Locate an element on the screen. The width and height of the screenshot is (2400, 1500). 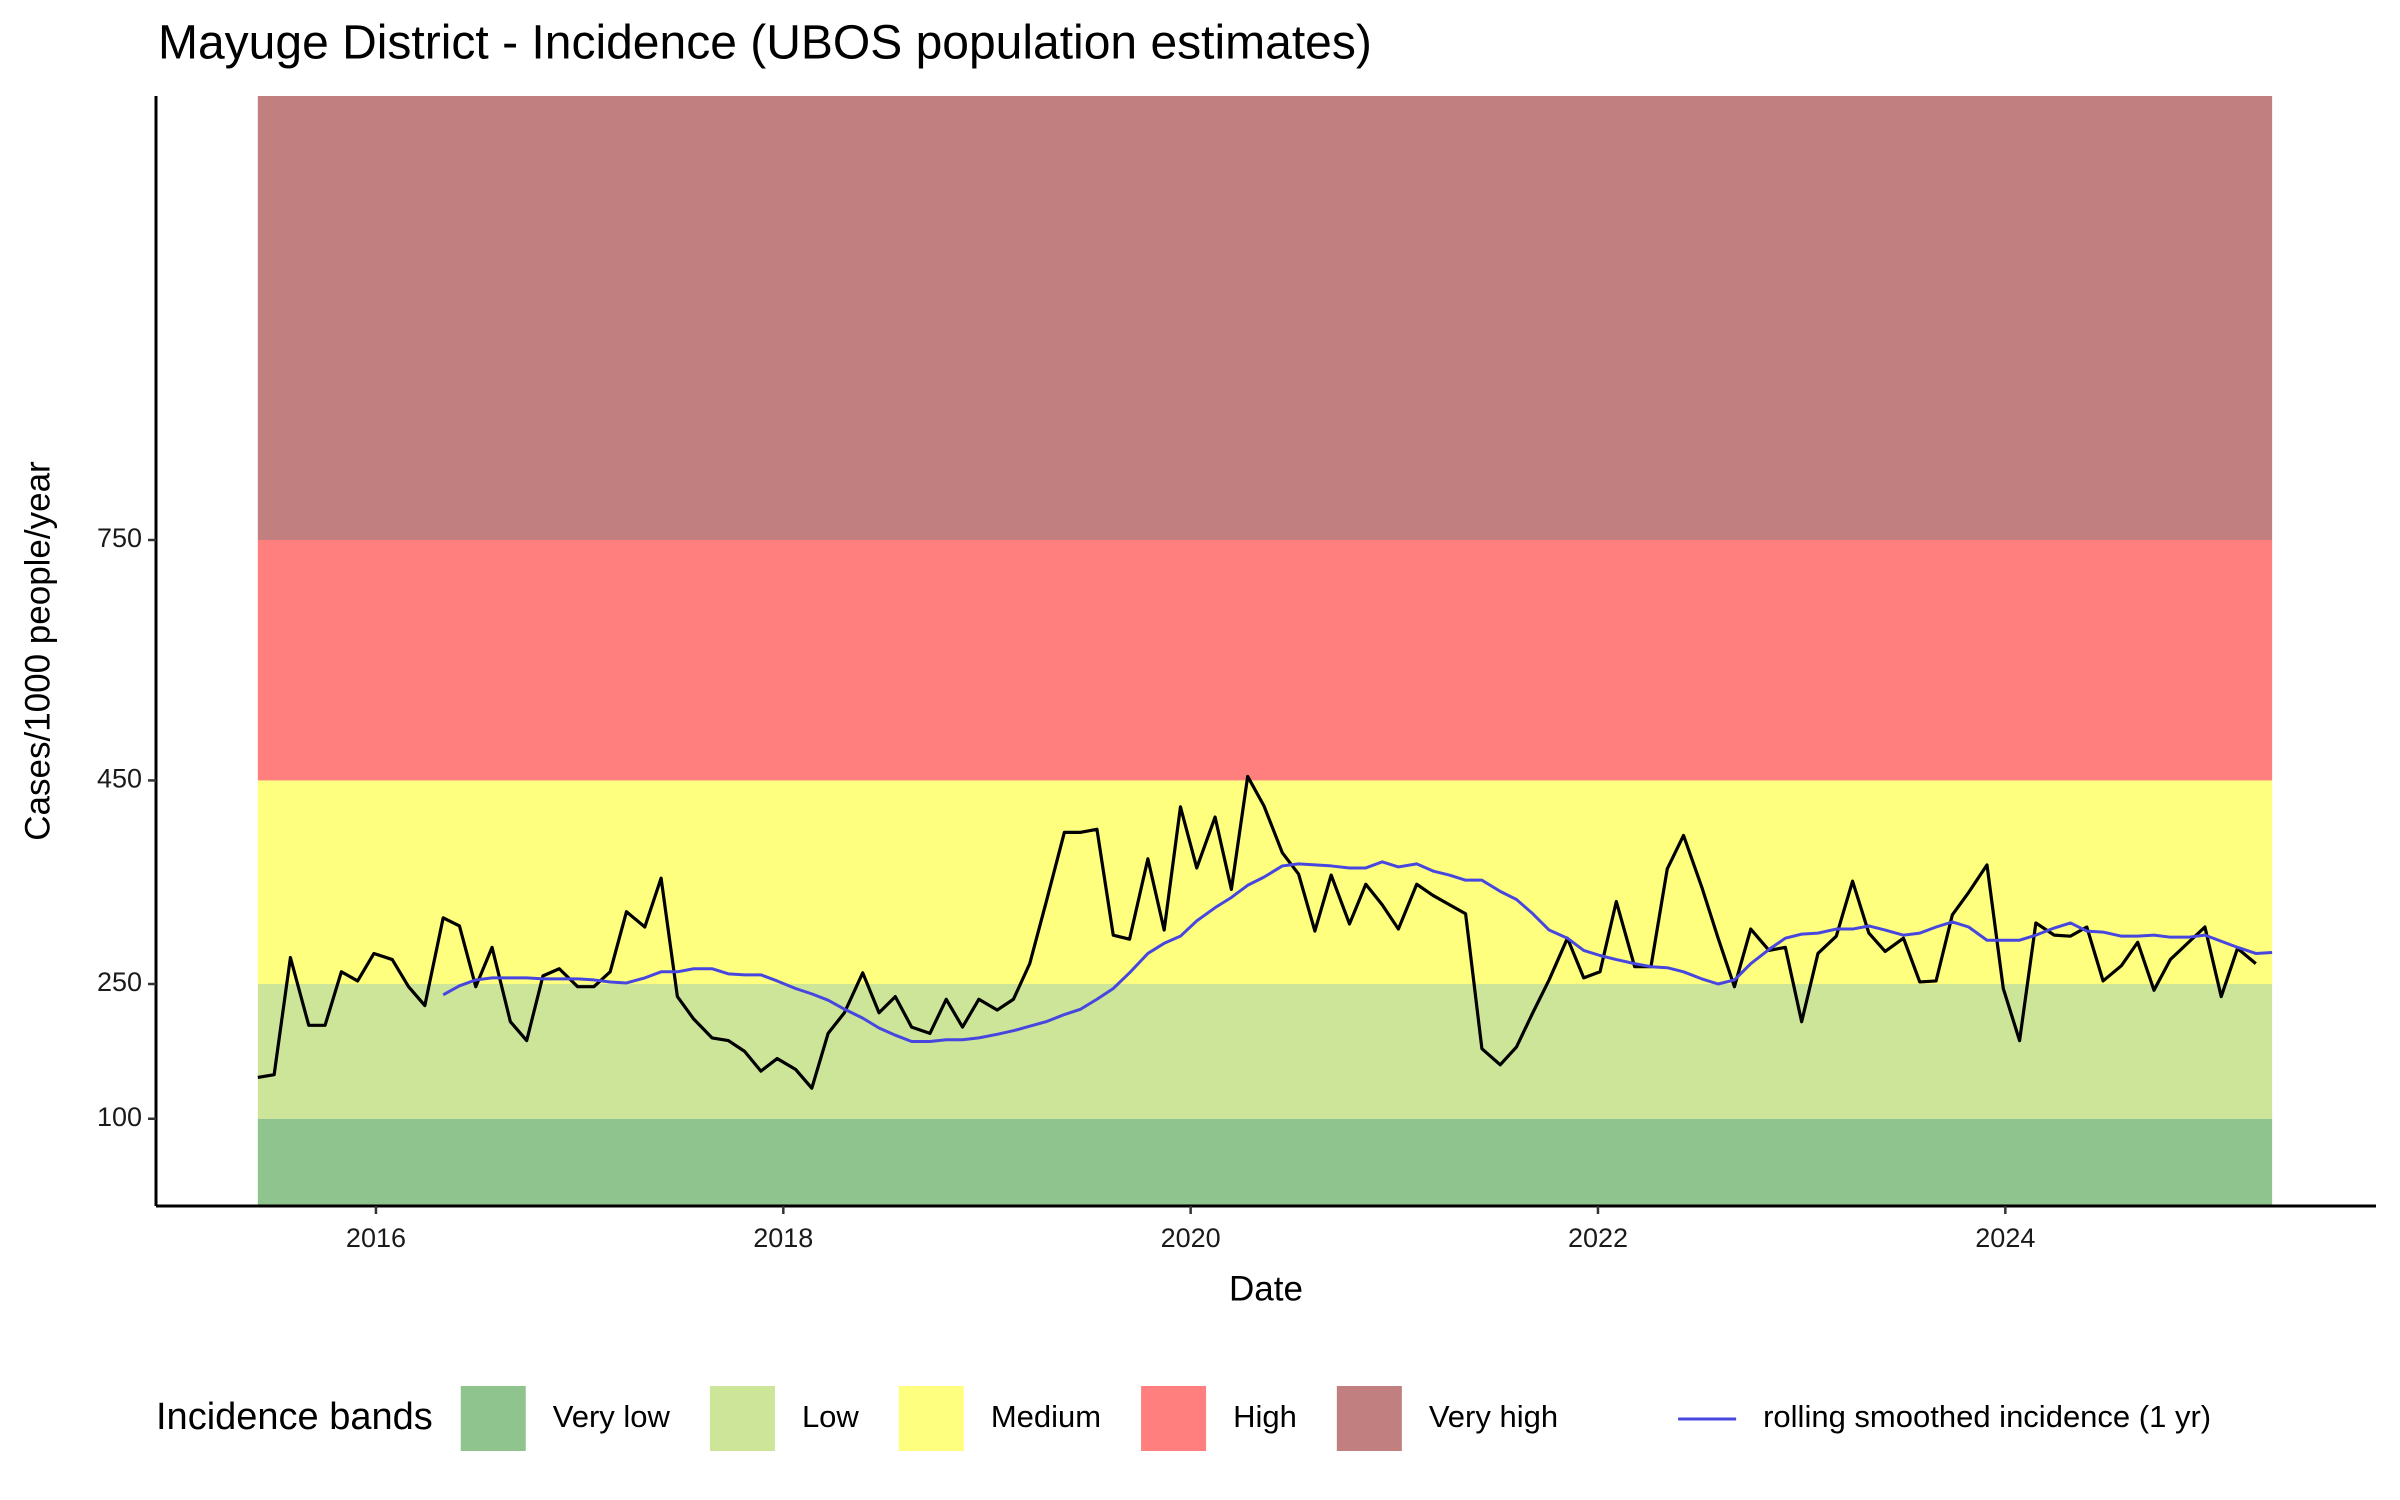
x-axis-title: Date is located at coordinates (1266, 1288).